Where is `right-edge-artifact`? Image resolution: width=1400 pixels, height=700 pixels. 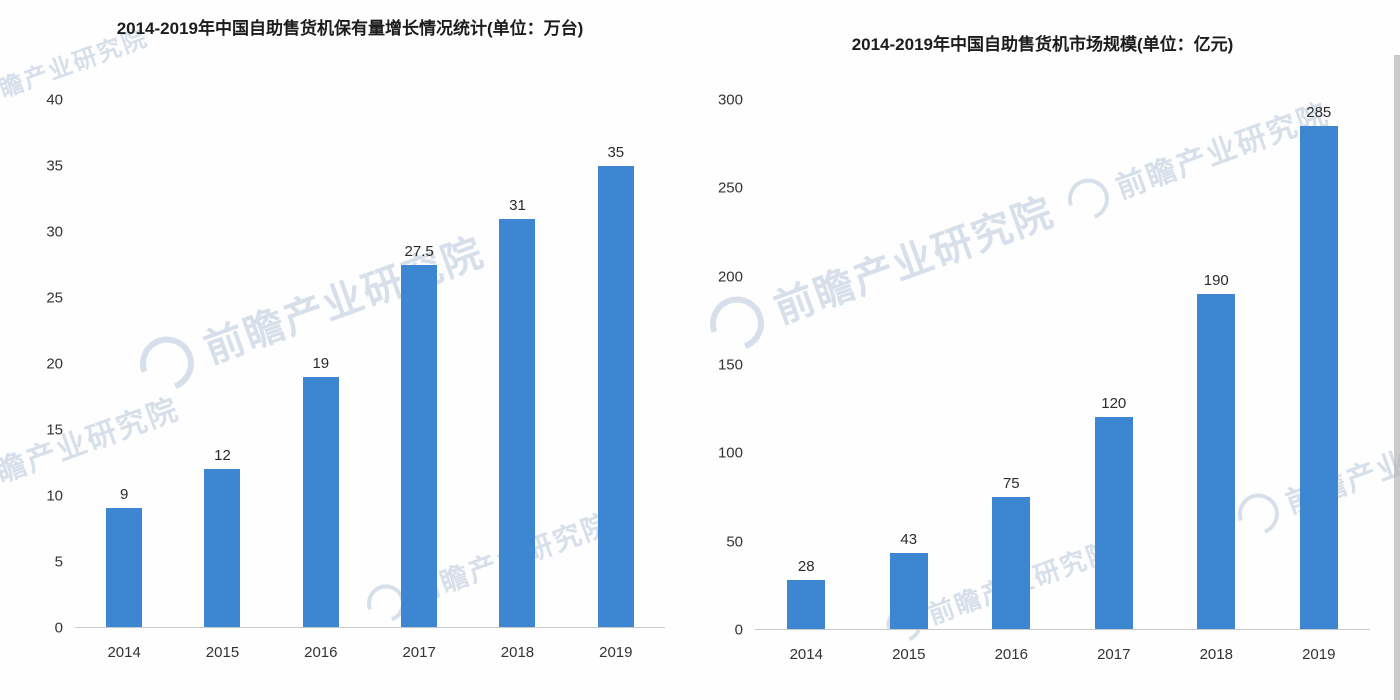
right-edge-artifact is located at coordinates (1397, 377).